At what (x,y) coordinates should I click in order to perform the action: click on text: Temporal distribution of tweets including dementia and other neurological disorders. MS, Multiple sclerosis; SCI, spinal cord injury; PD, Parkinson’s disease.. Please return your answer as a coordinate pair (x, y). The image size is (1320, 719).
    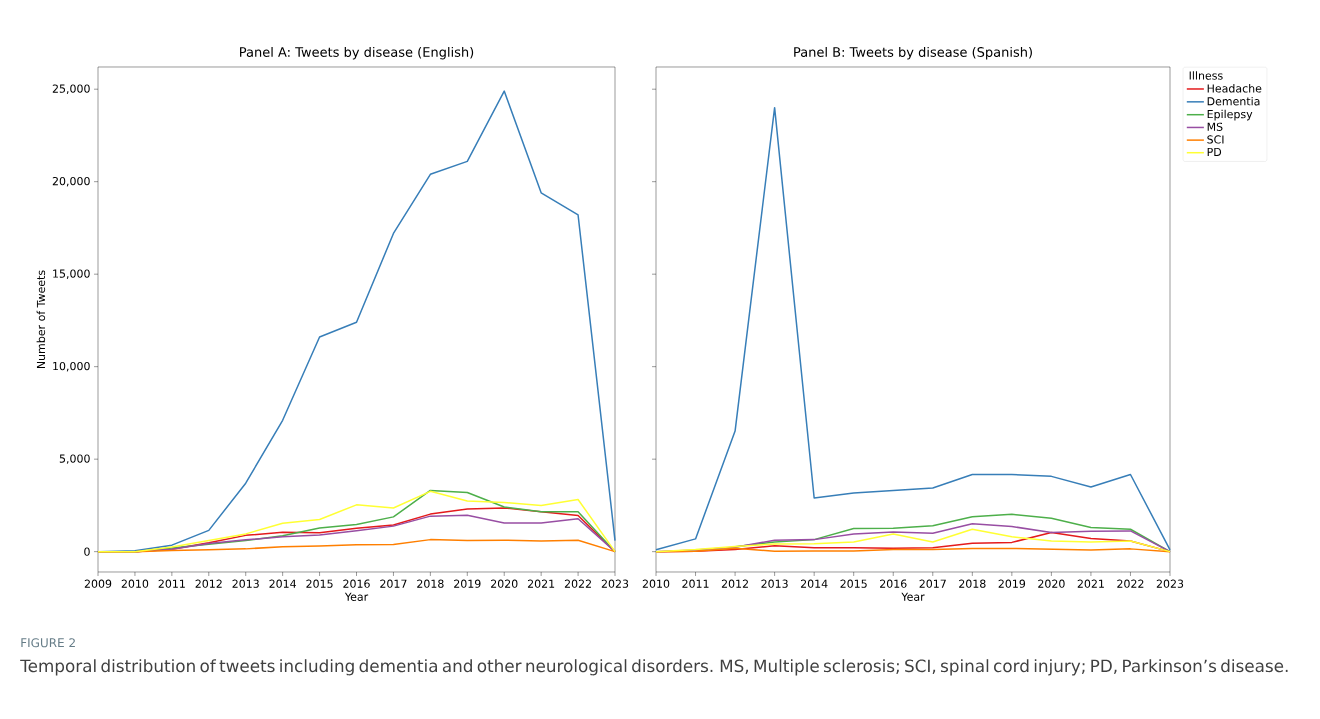
    Looking at the image, I should click on (654, 667).